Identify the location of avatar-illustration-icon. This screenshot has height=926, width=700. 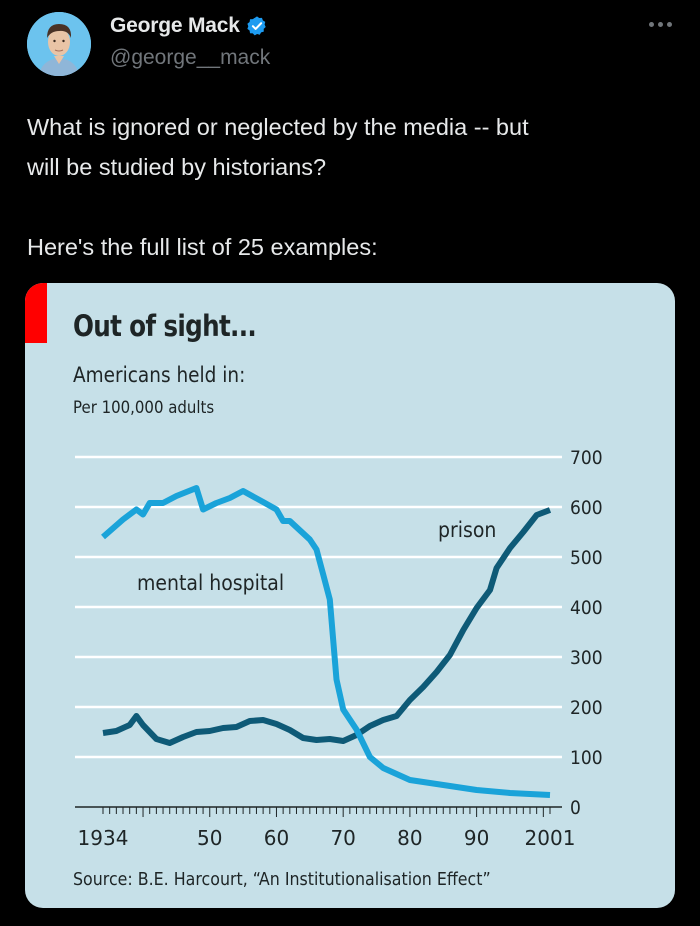
(59, 44).